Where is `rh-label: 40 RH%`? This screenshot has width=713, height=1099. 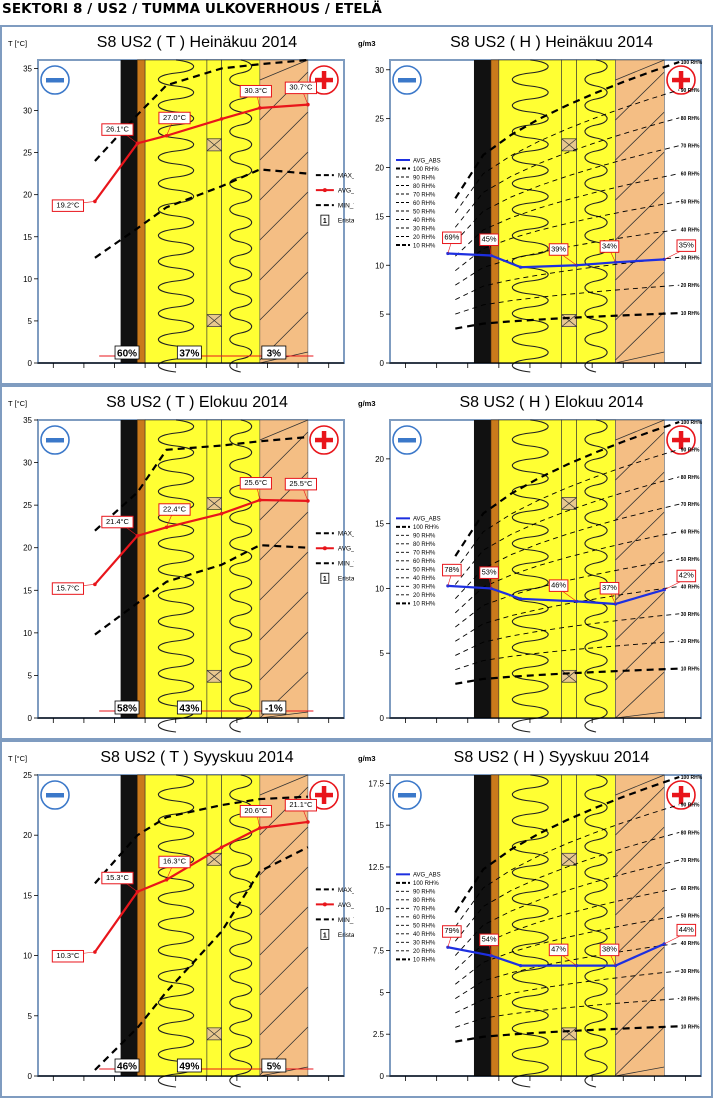 rh-label: 40 RH% is located at coordinates (690, 587).